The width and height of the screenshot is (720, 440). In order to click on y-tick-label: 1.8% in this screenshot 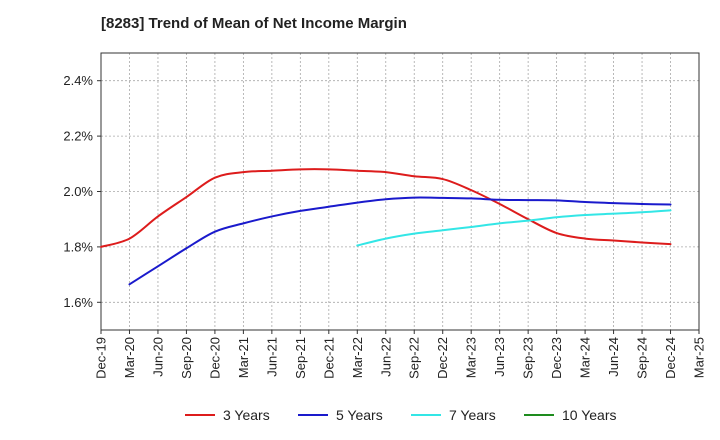, I will do `click(78, 246)`.